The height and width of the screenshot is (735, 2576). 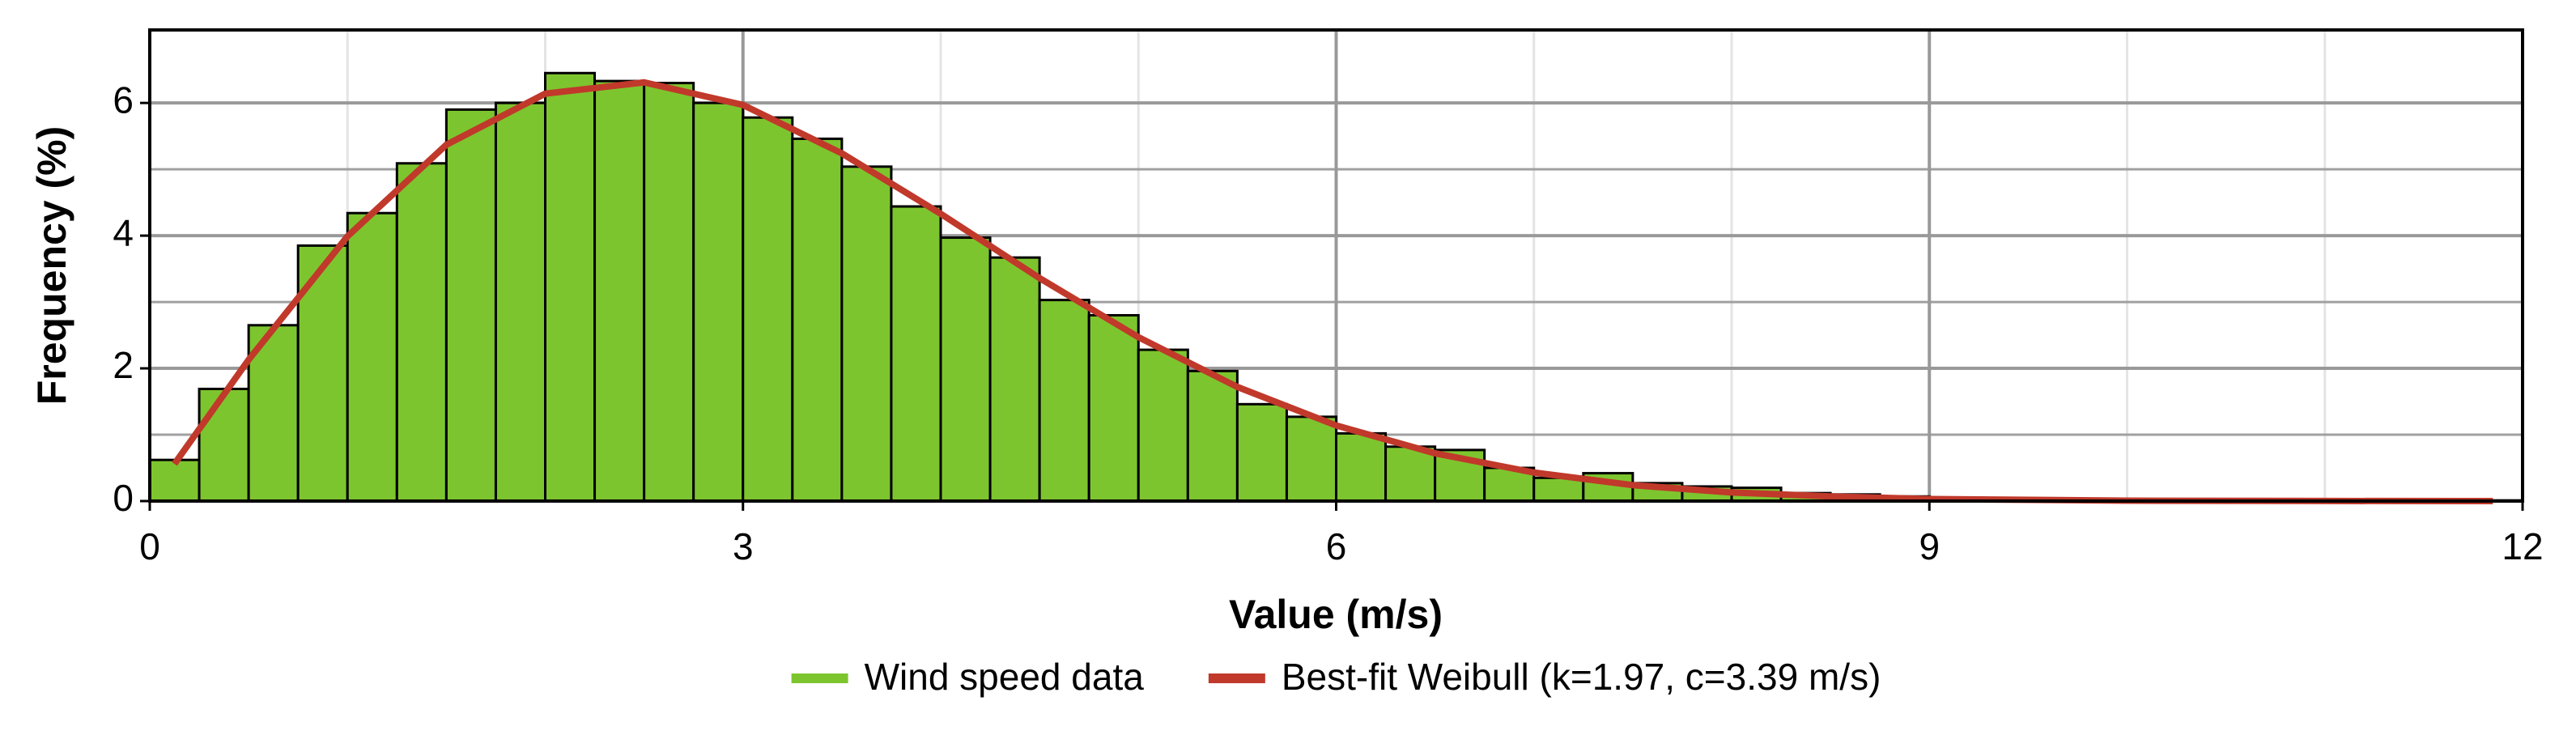 I want to click on x-tick-label: 0, so click(x=149, y=546).